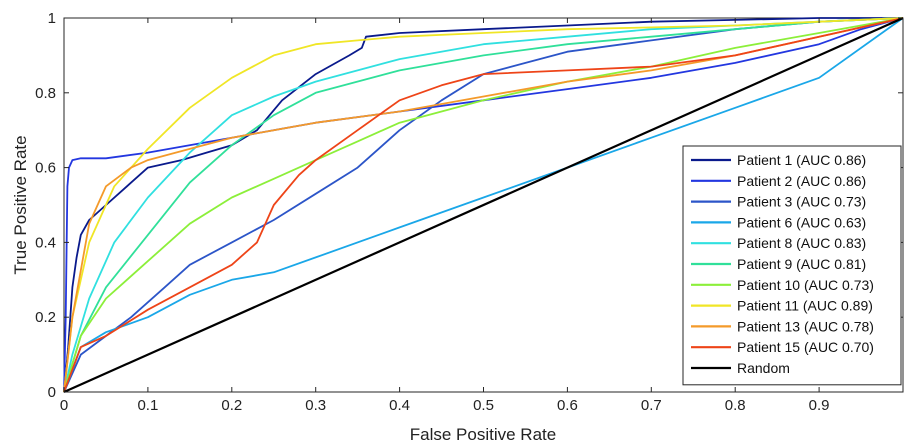 The height and width of the screenshot is (444, 905). What do you see at coordinates (52, 392) in the screenshot?
I see `y-tick-label: 0` at bounding box center [52, 392].